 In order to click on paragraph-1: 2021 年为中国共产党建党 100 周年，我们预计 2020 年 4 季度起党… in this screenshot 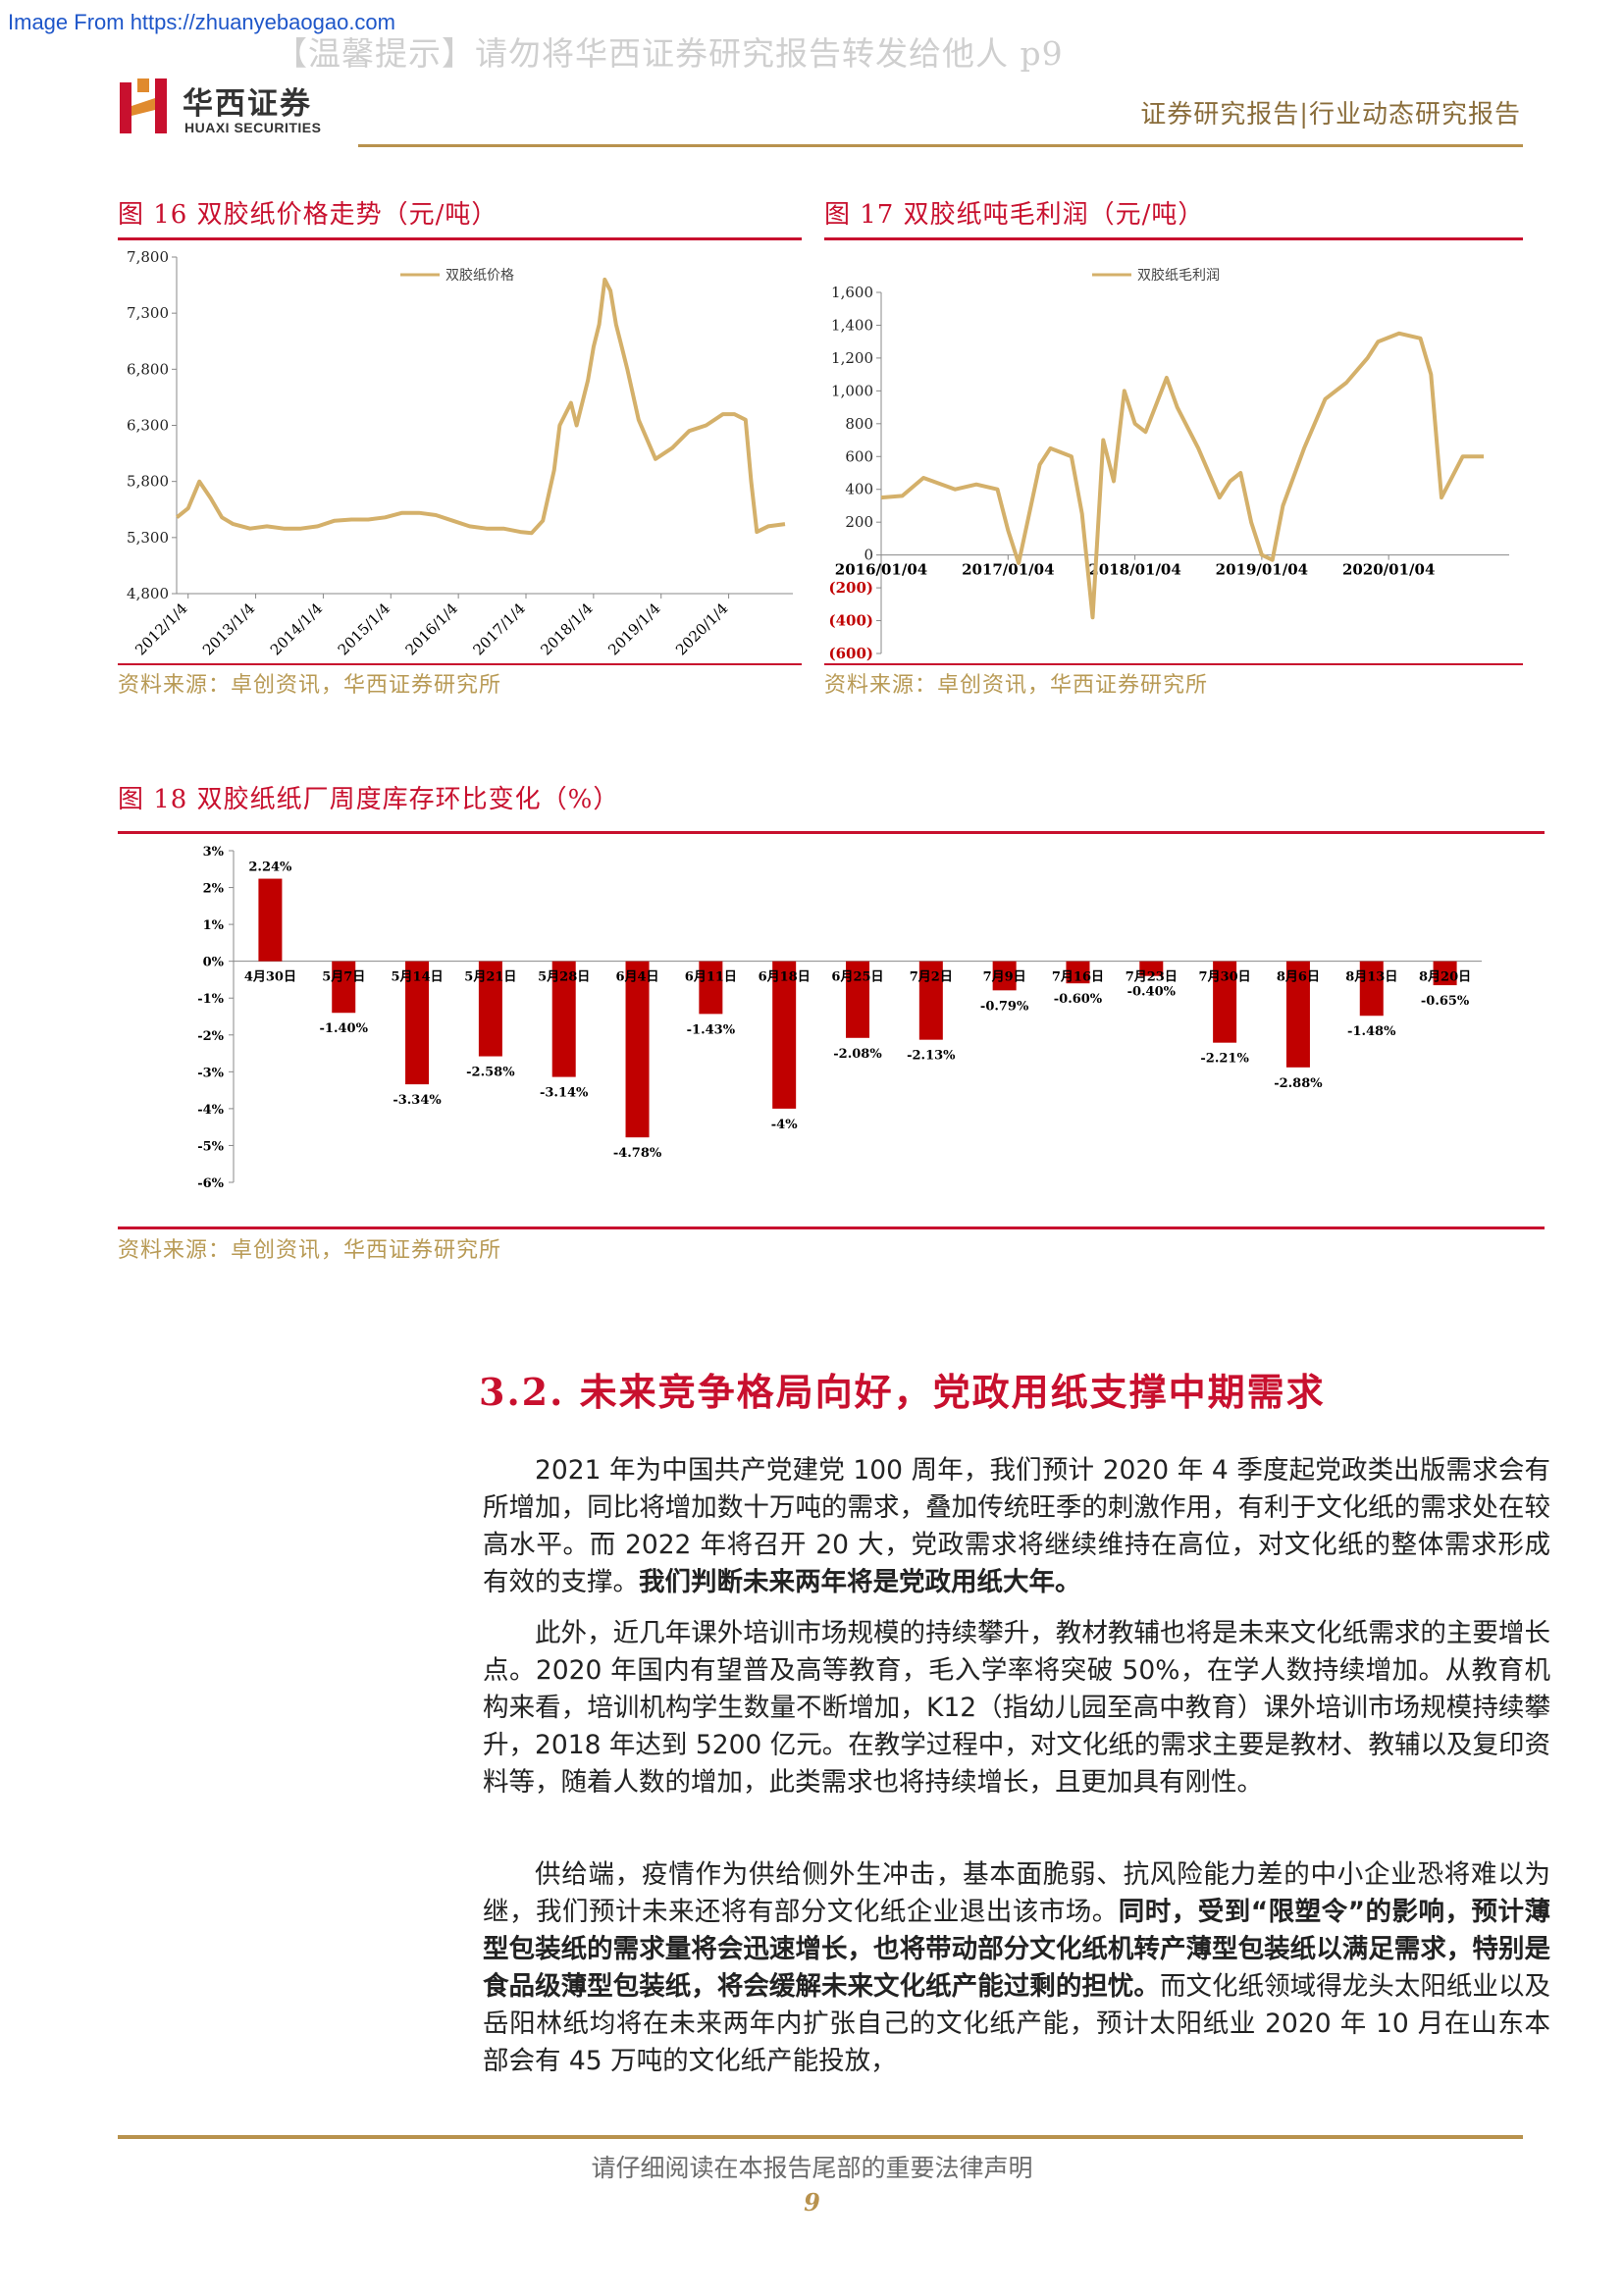, I will do `click(1016, 1526)`.